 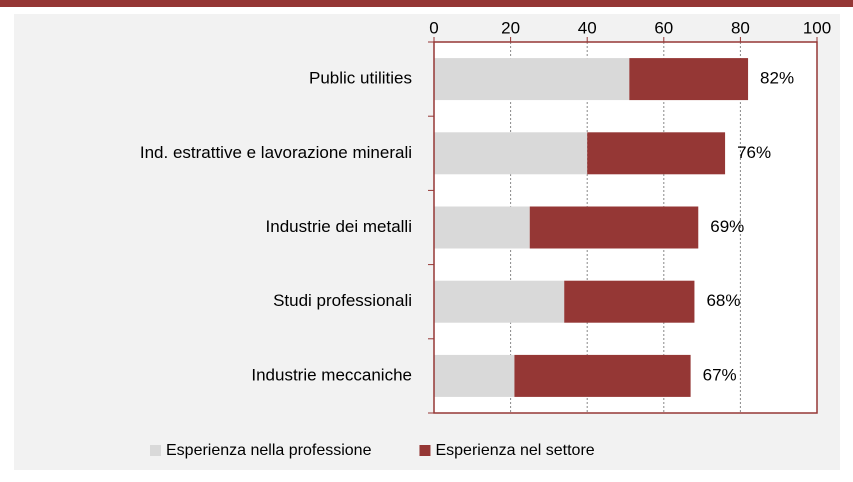 What do you see at coordinates (723, 300) in the screenshot?
I see `total-label: 68%` at bounding box center [723, 300].